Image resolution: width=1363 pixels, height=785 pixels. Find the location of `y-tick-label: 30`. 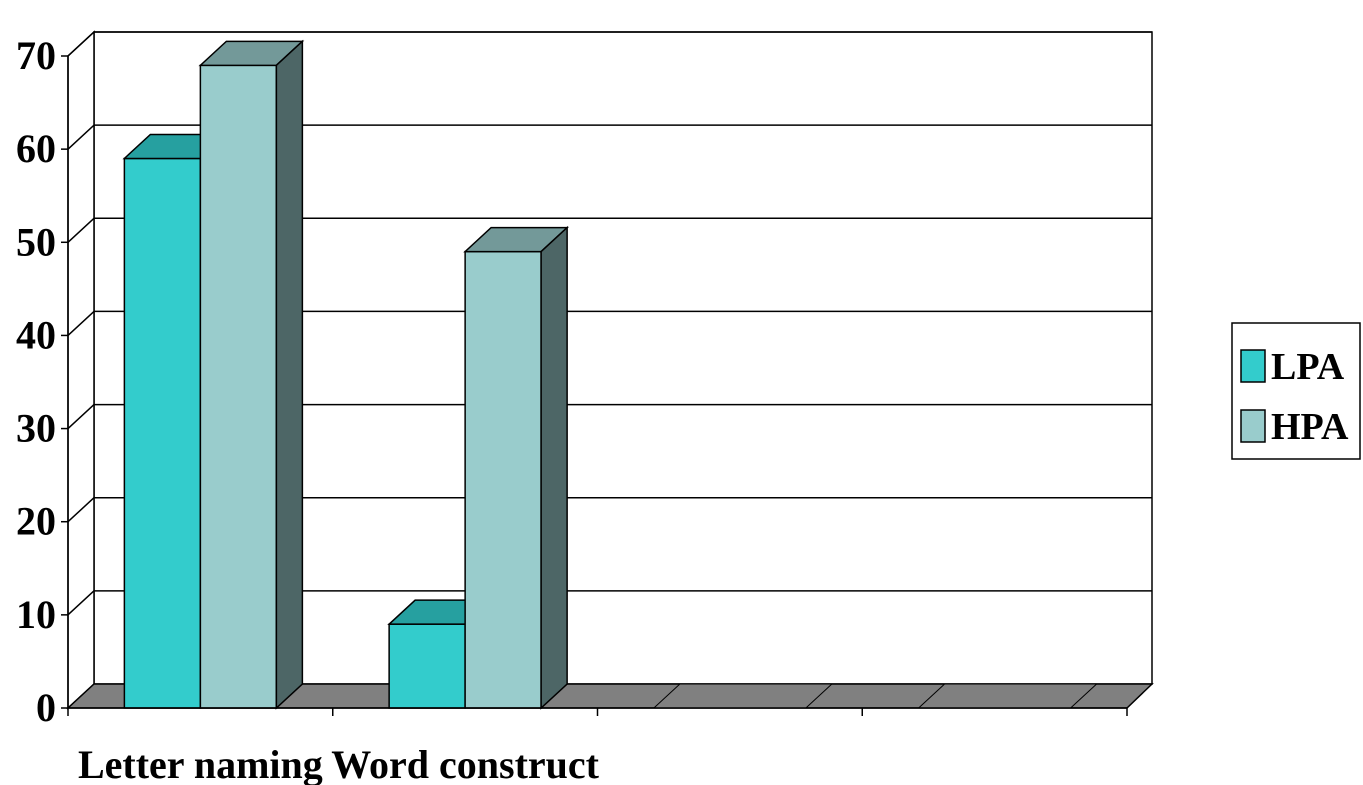

y-tick-label: 30 is located at coordinates (36, 428).